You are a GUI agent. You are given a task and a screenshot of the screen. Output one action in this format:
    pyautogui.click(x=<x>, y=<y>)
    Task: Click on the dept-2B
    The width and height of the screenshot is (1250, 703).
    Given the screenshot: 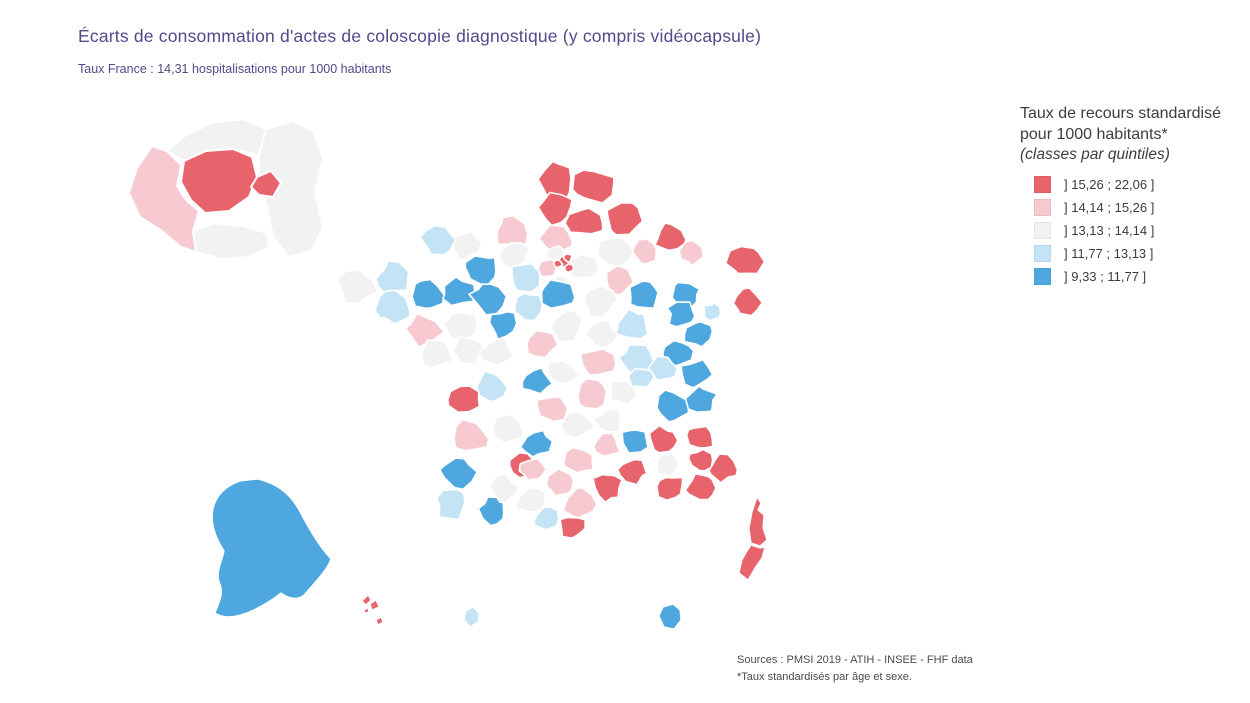 What is the action you would take?
    pyautogui.click(x=758, y=521)
    